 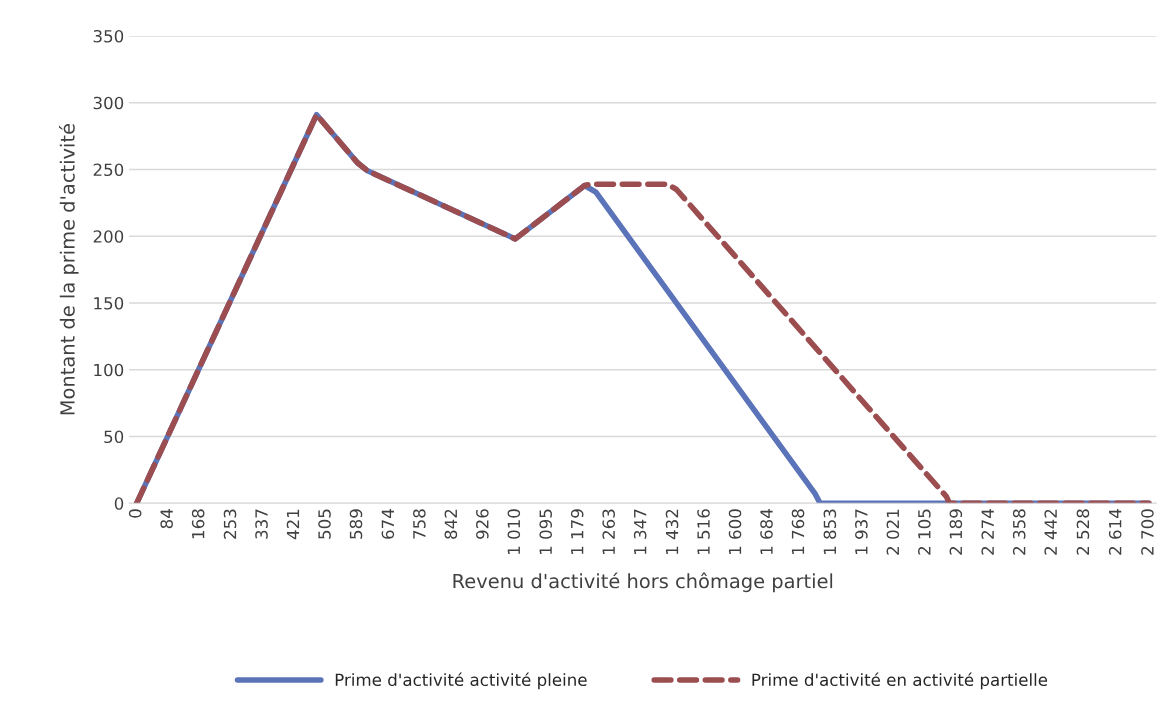 What do you see at coordinates (261, 524) in the screenshot?
I see `x-tick-label: 337` at bounding box center [261, 524].